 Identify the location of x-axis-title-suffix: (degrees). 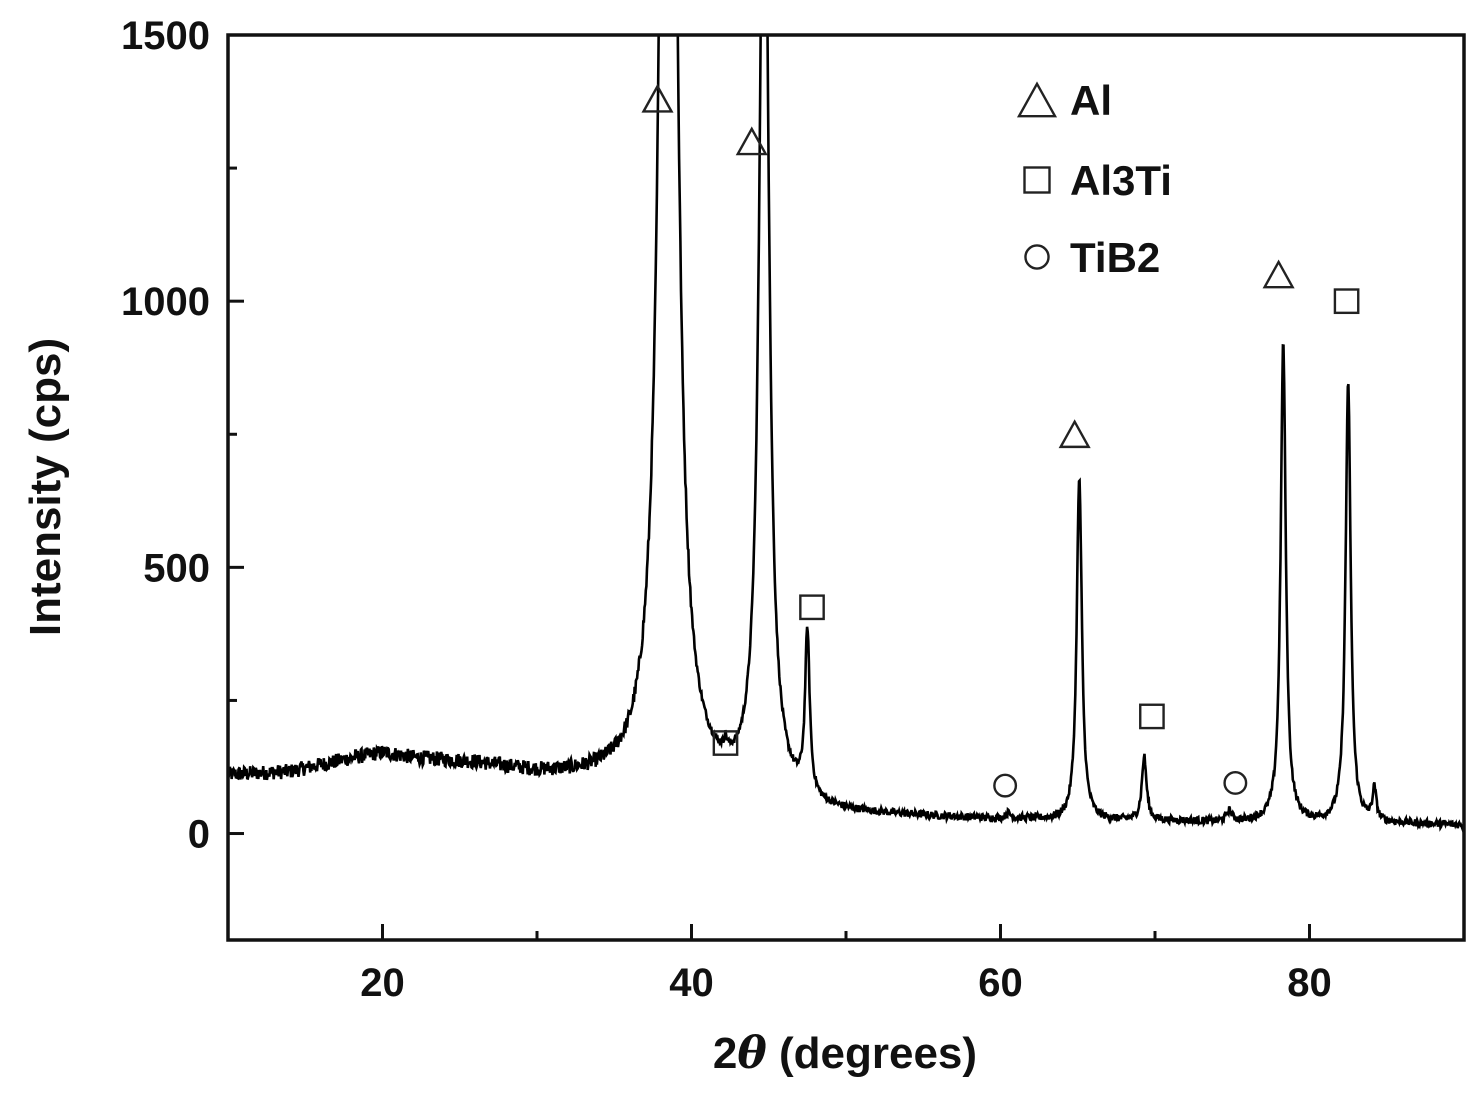
(872, 1053).